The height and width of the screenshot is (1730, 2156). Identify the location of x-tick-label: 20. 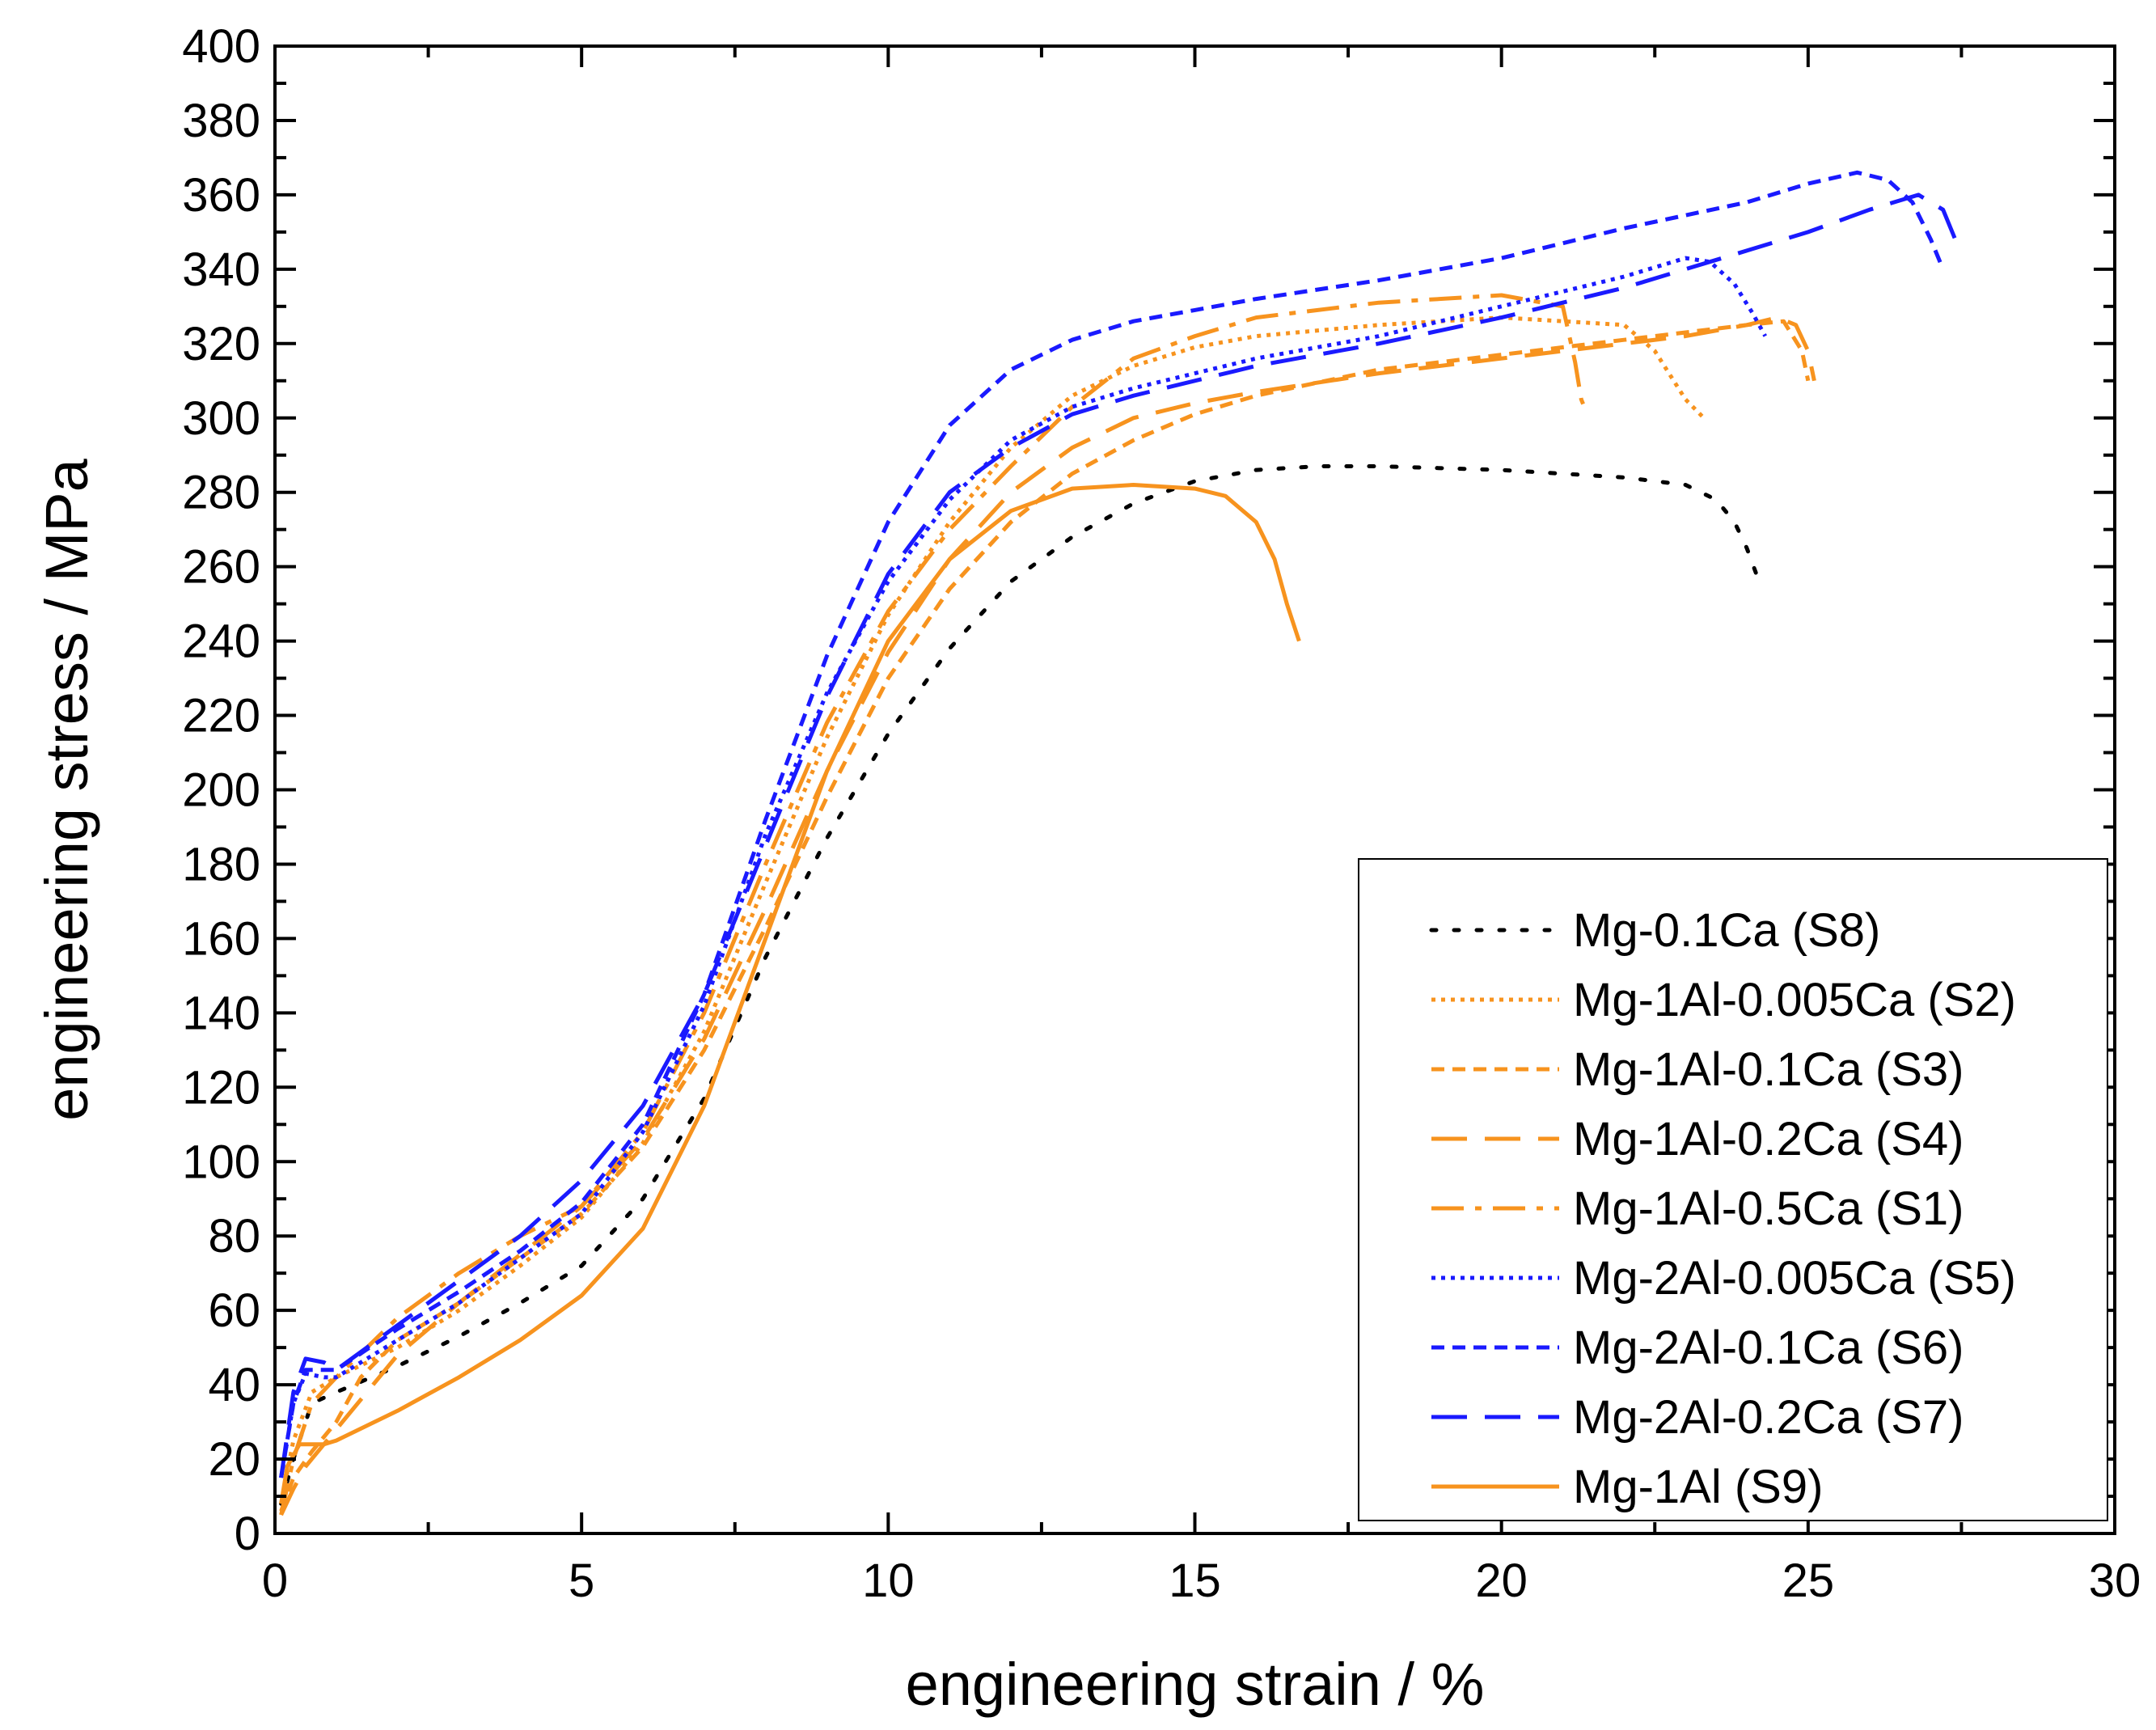
(1502, 1580).